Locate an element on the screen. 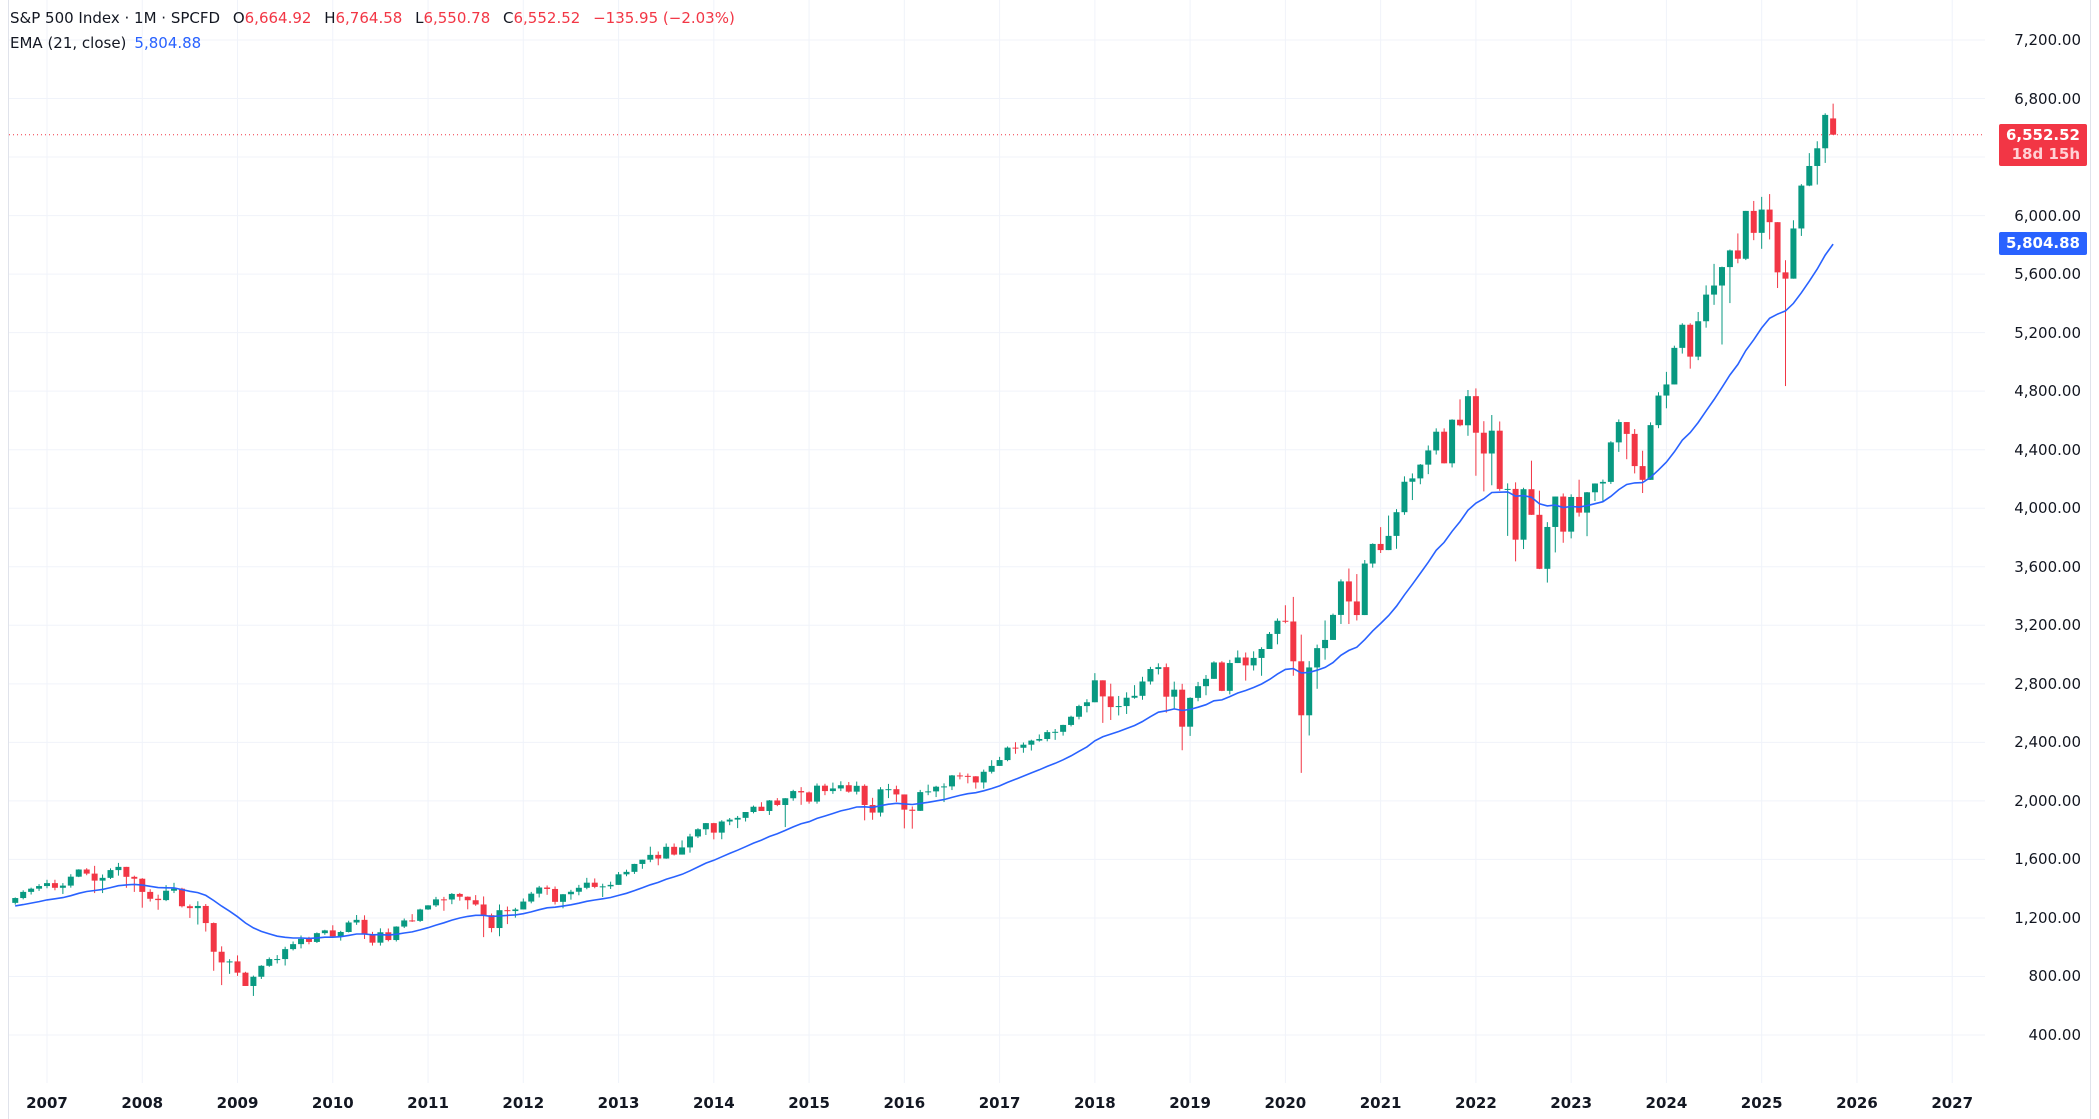  time-tick-label: 2026 is located at coordinates (1857, 1103).